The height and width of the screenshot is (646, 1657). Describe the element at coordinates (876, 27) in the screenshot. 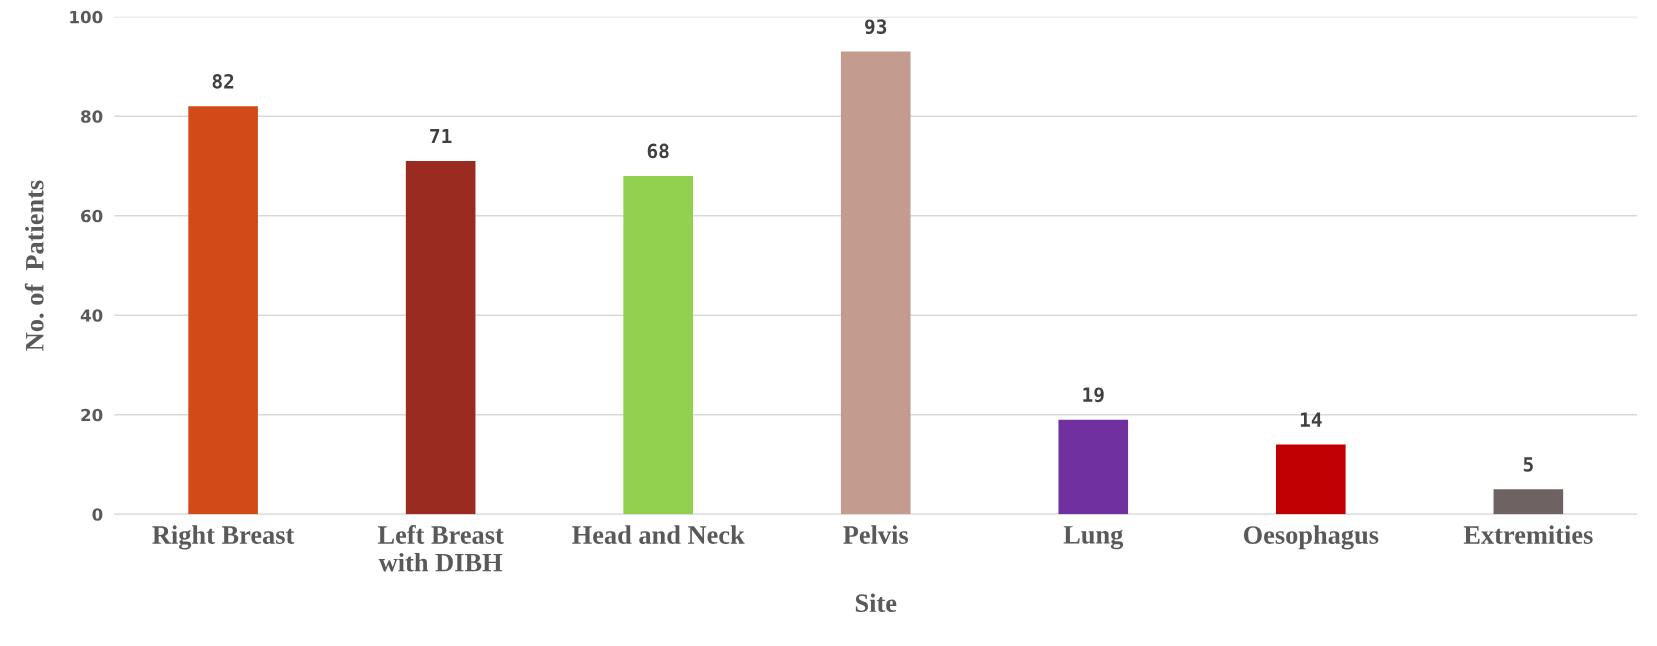

I see `data-label: 93` at that location.